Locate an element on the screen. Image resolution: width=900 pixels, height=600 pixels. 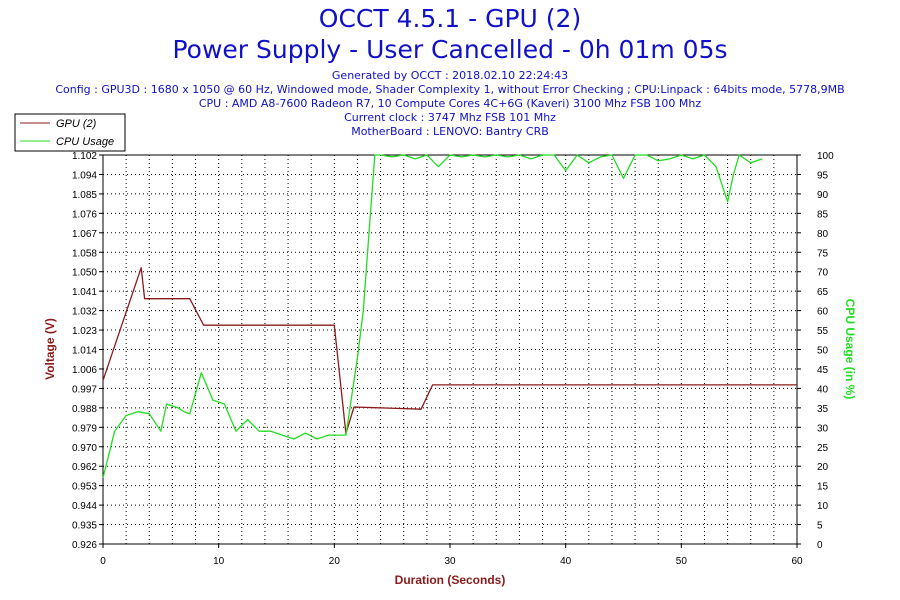
y-tick-label: 1.094 is located at coordinates (84, 175).